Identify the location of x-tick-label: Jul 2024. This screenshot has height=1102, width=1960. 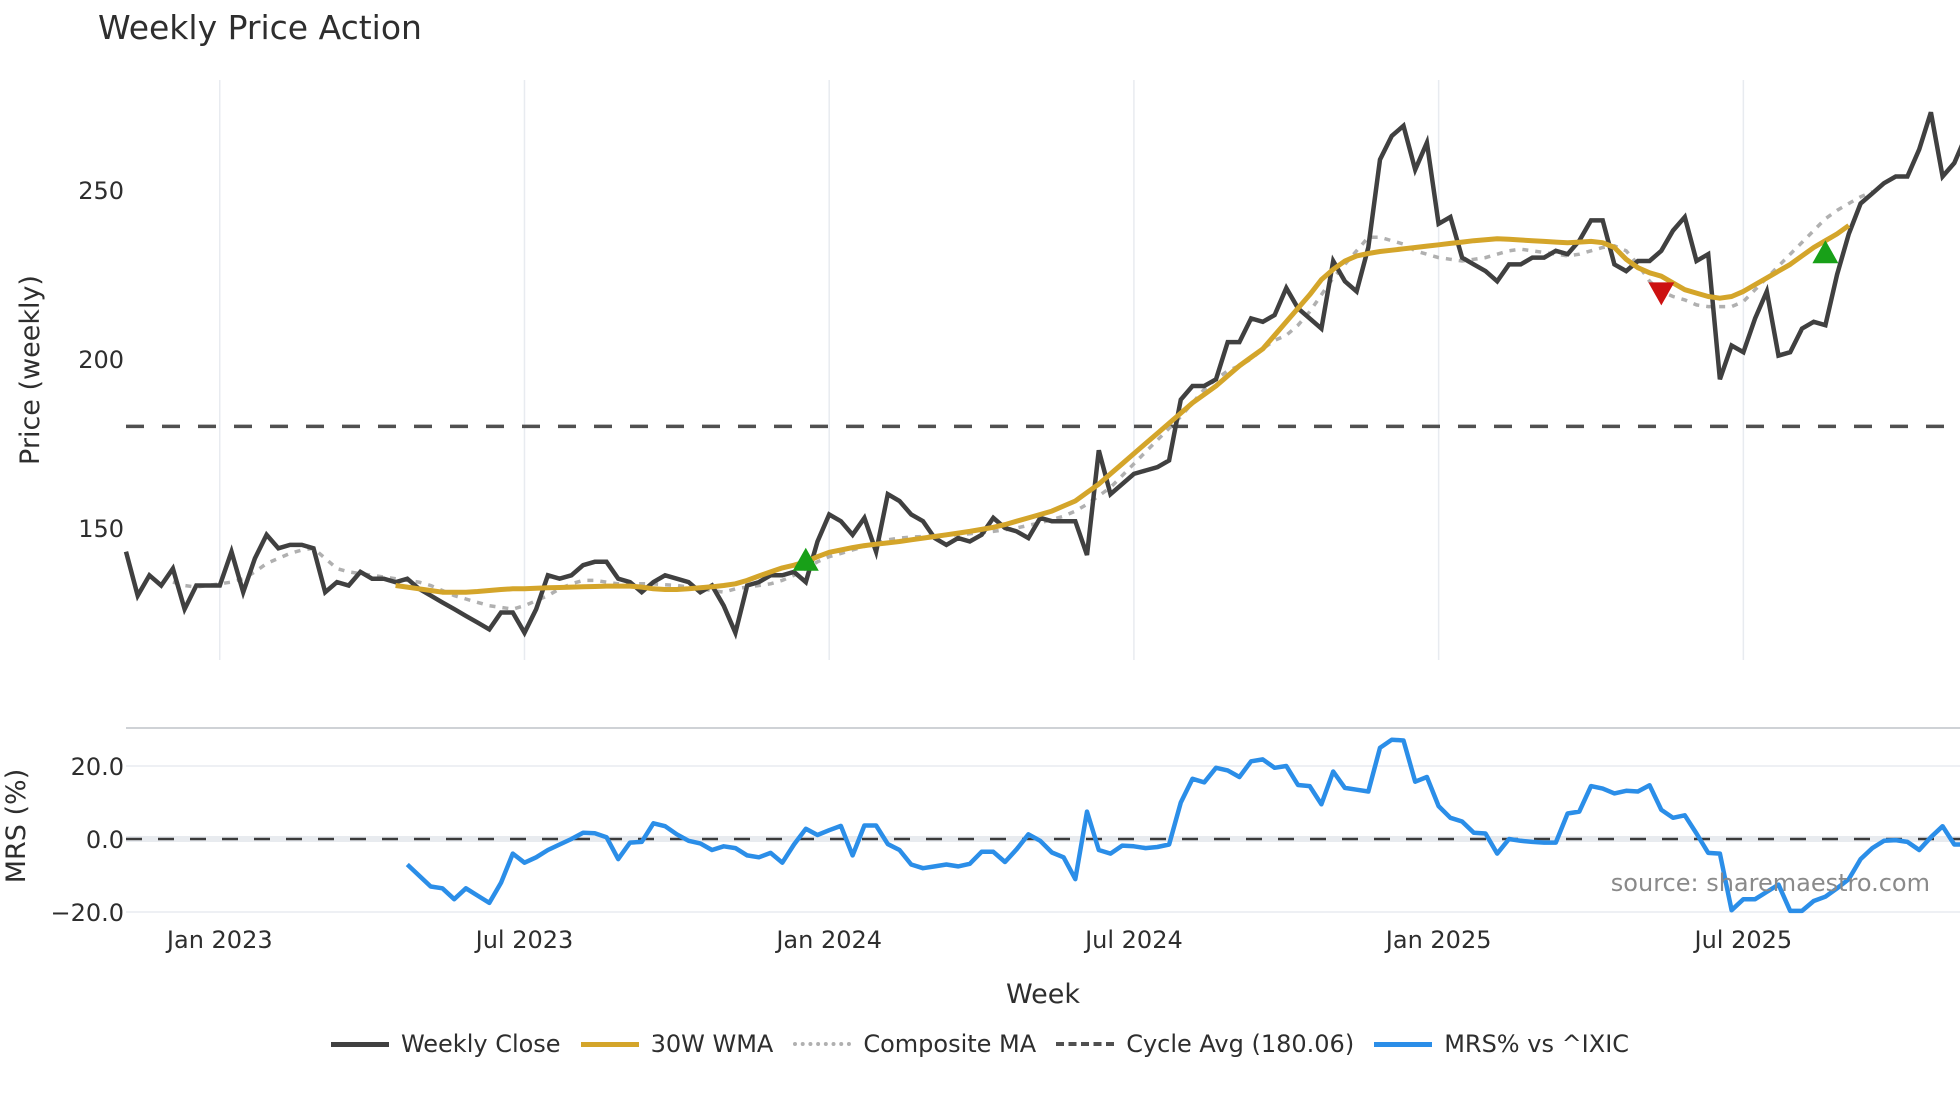
(1133, 940).